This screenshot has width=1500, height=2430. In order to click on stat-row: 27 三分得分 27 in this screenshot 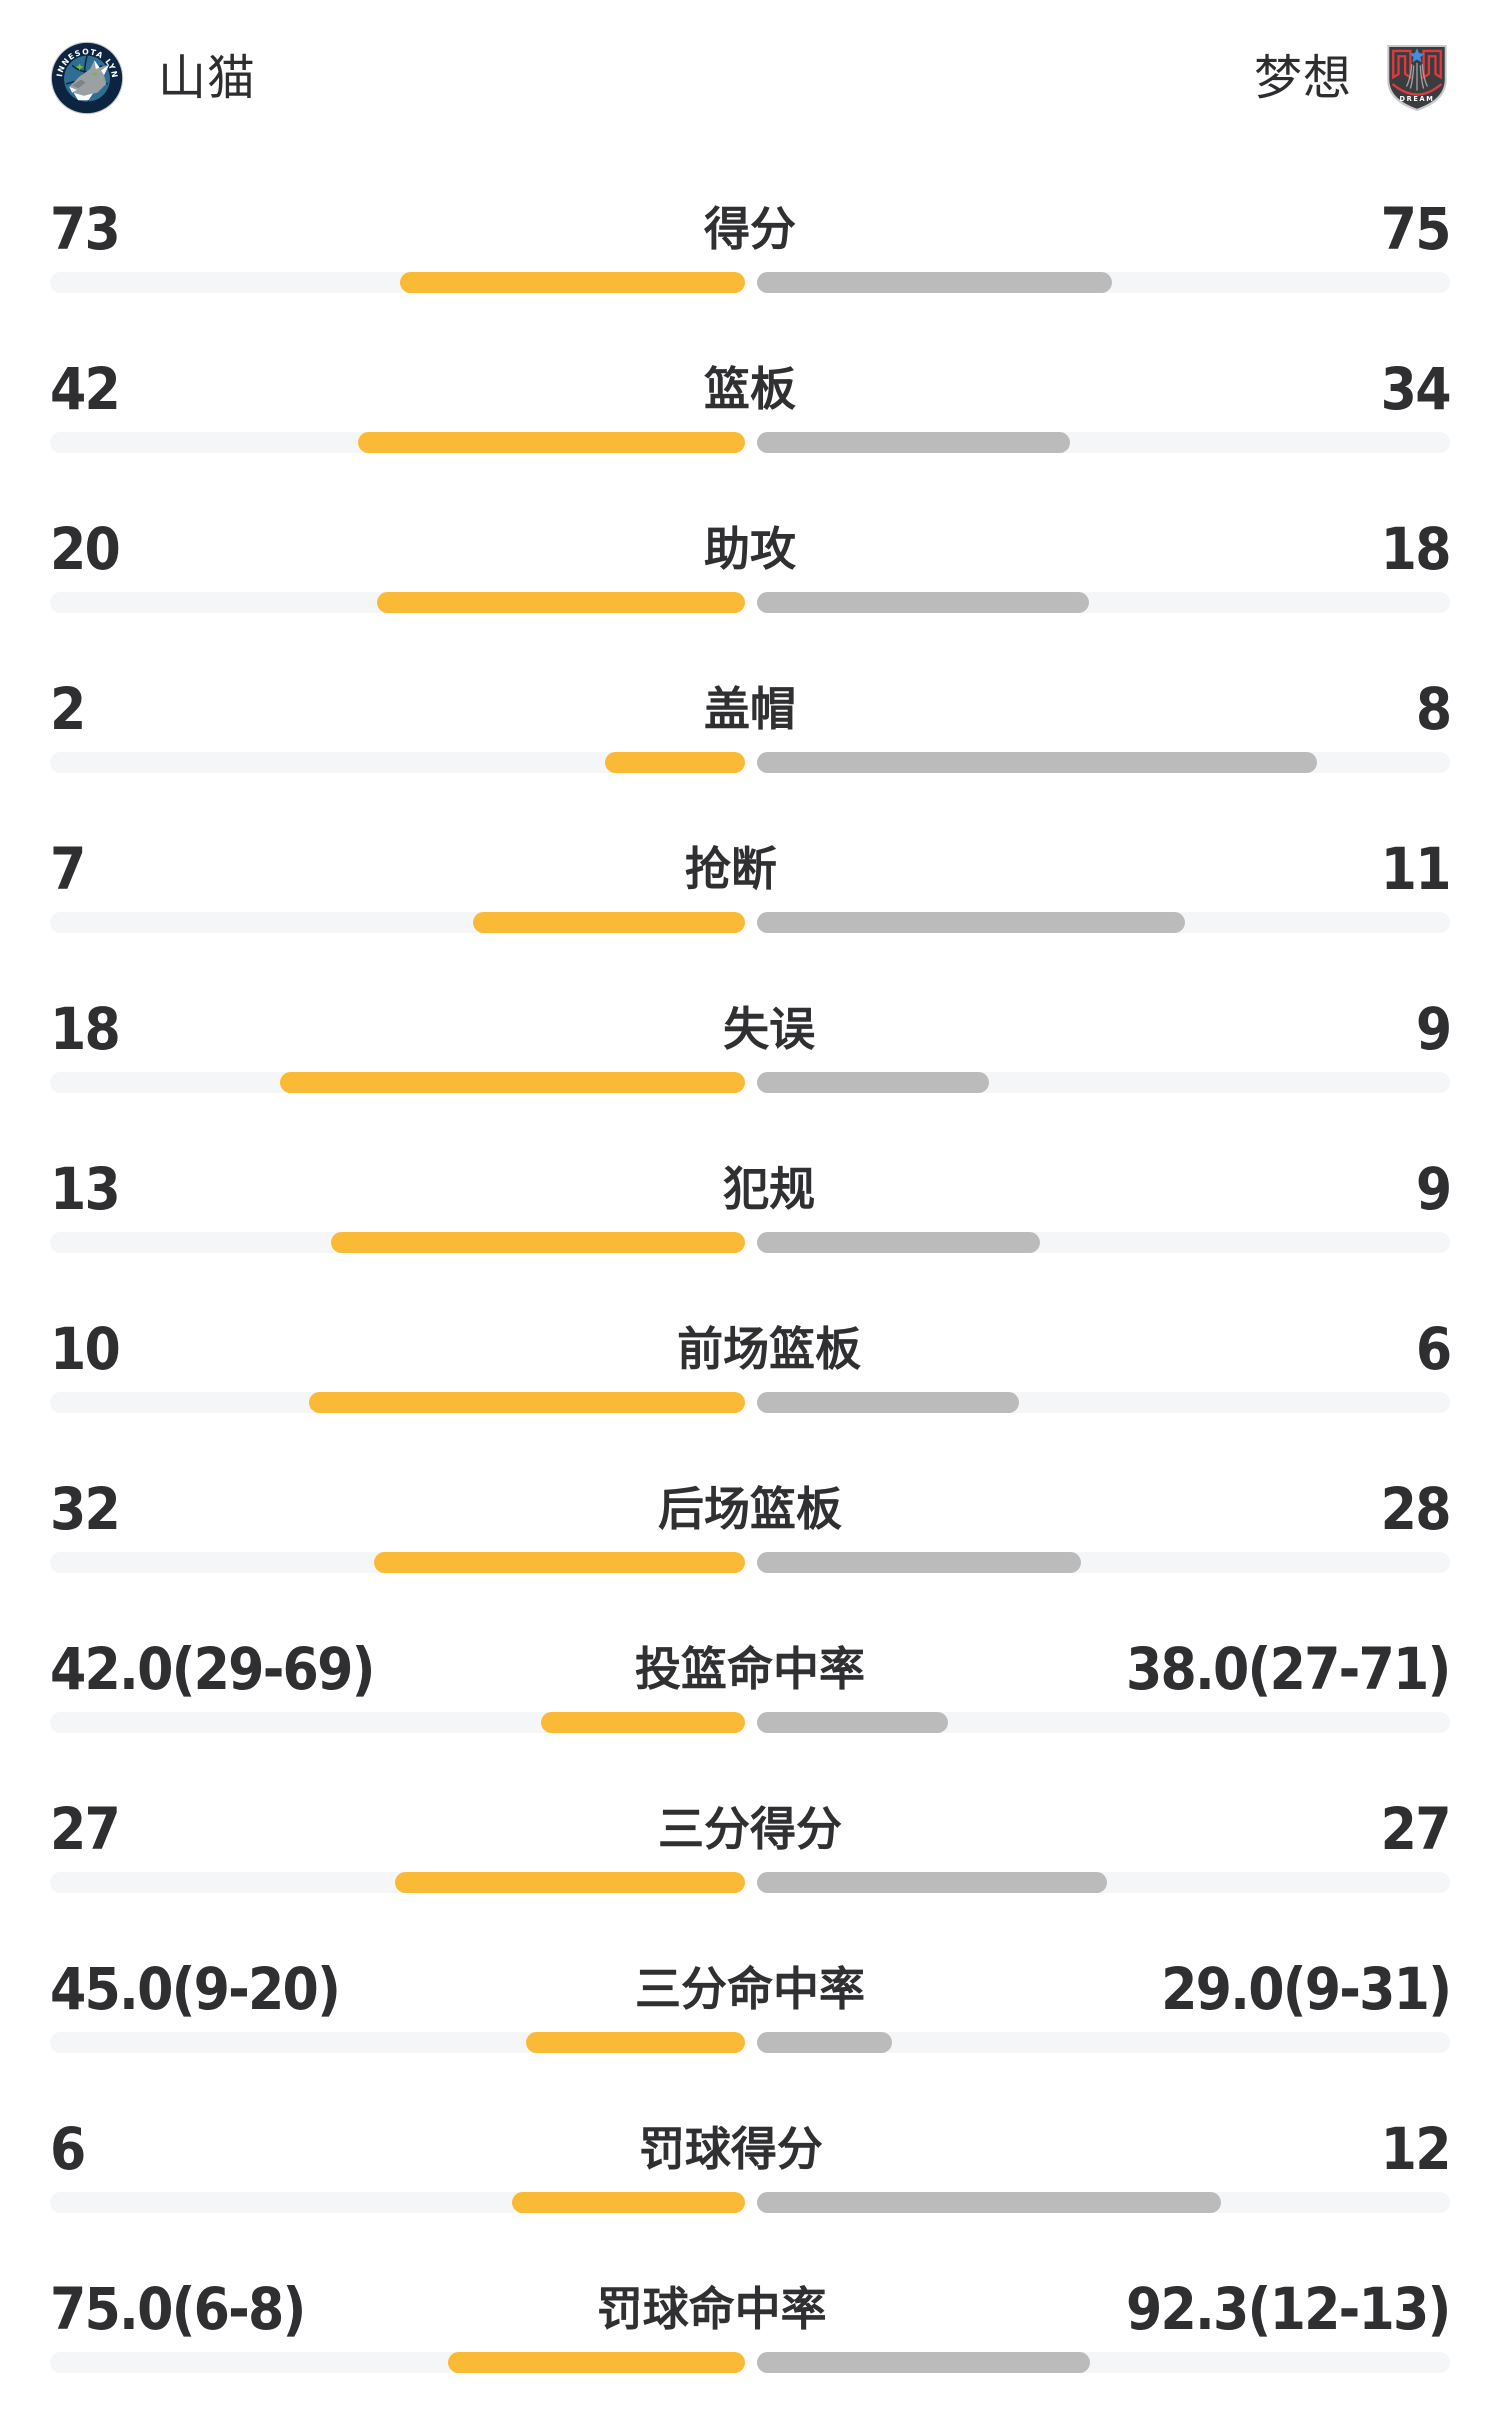, I will do `click(750, 1870)`.